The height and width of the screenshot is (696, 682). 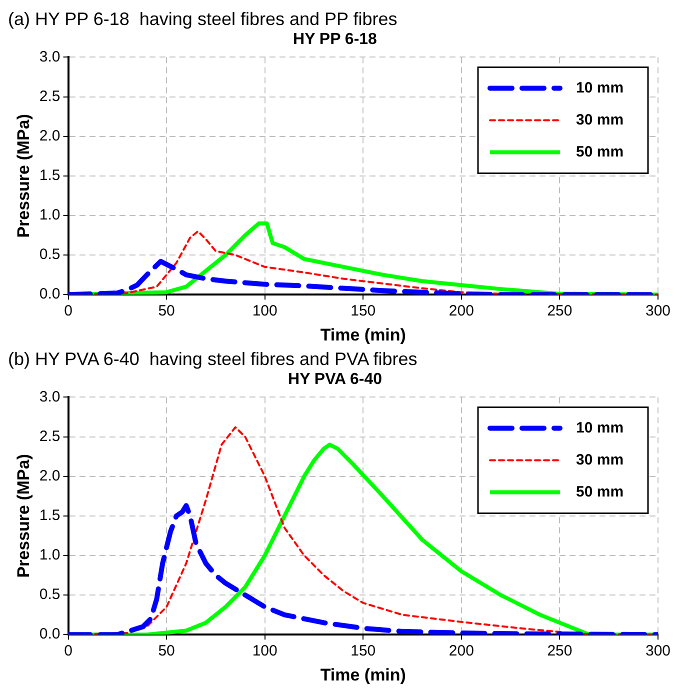 I want to click on chart-title: HY PP 6-18, so click(x=335, y=39).